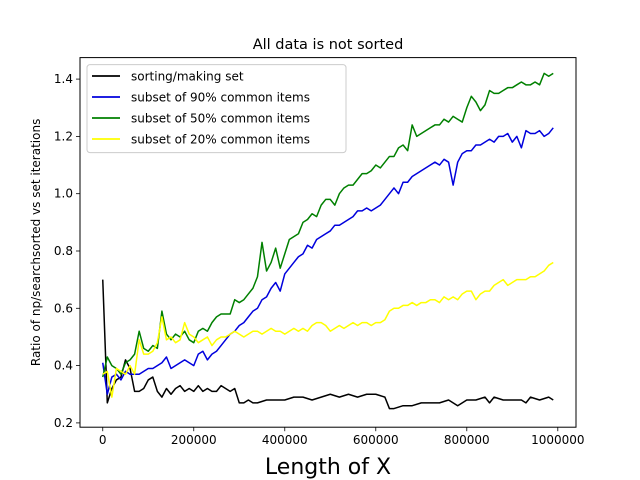  Describe the element at coordinates (220, 140) in the screenshot. I see `legend-label-4: subset of 20% common items` at that location.